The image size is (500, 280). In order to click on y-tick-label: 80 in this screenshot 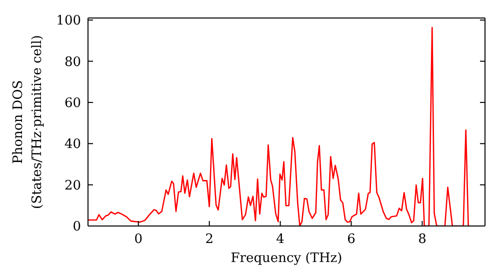, I will do `click(72, 62)`.